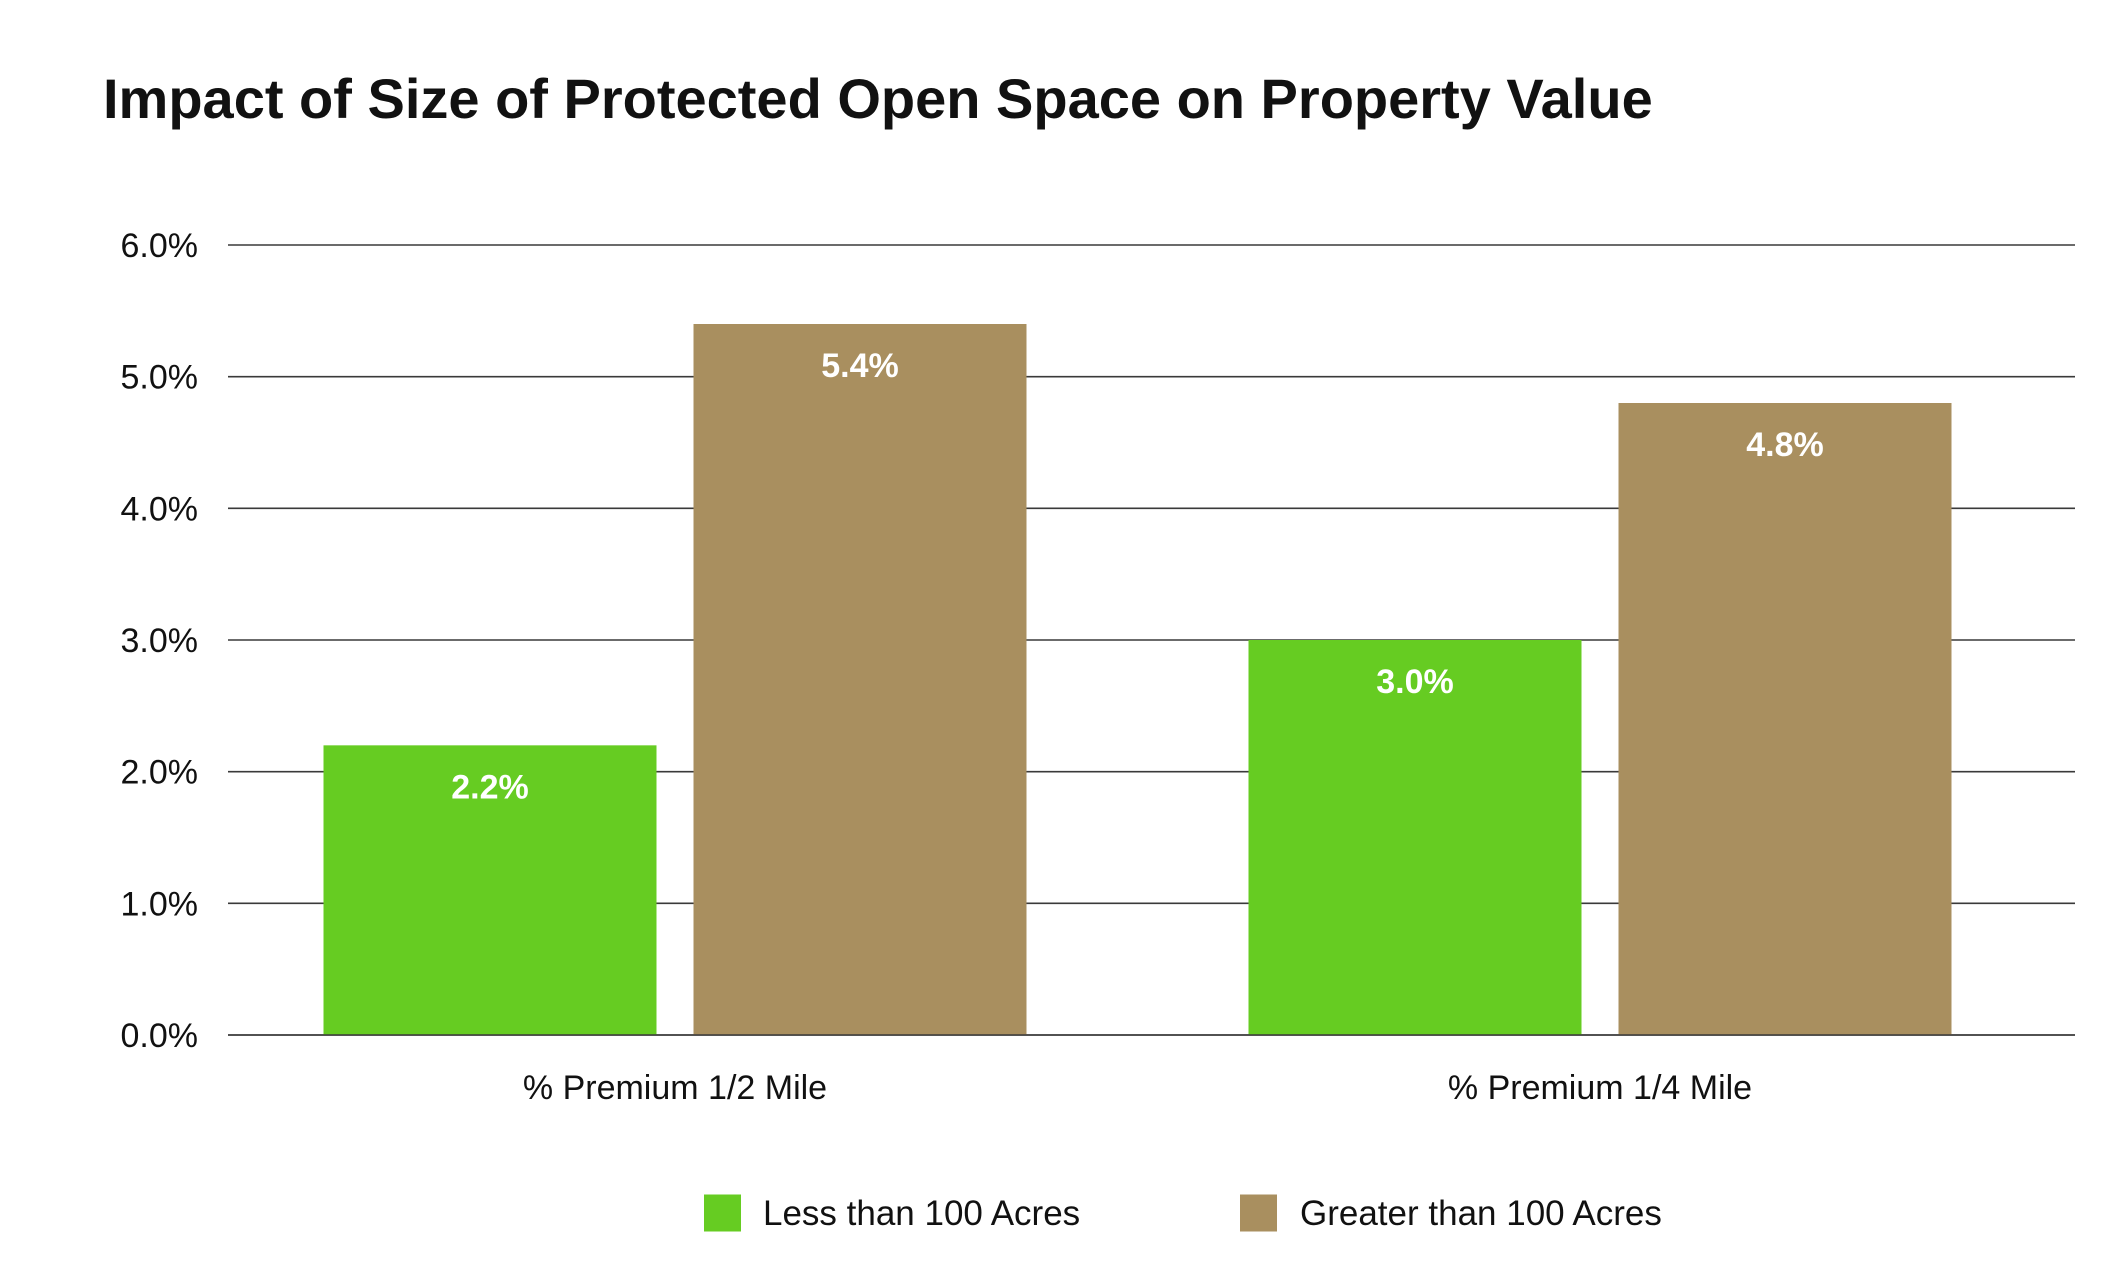  I want to click on y-tick-label: 6.0%, so click(160, 246).